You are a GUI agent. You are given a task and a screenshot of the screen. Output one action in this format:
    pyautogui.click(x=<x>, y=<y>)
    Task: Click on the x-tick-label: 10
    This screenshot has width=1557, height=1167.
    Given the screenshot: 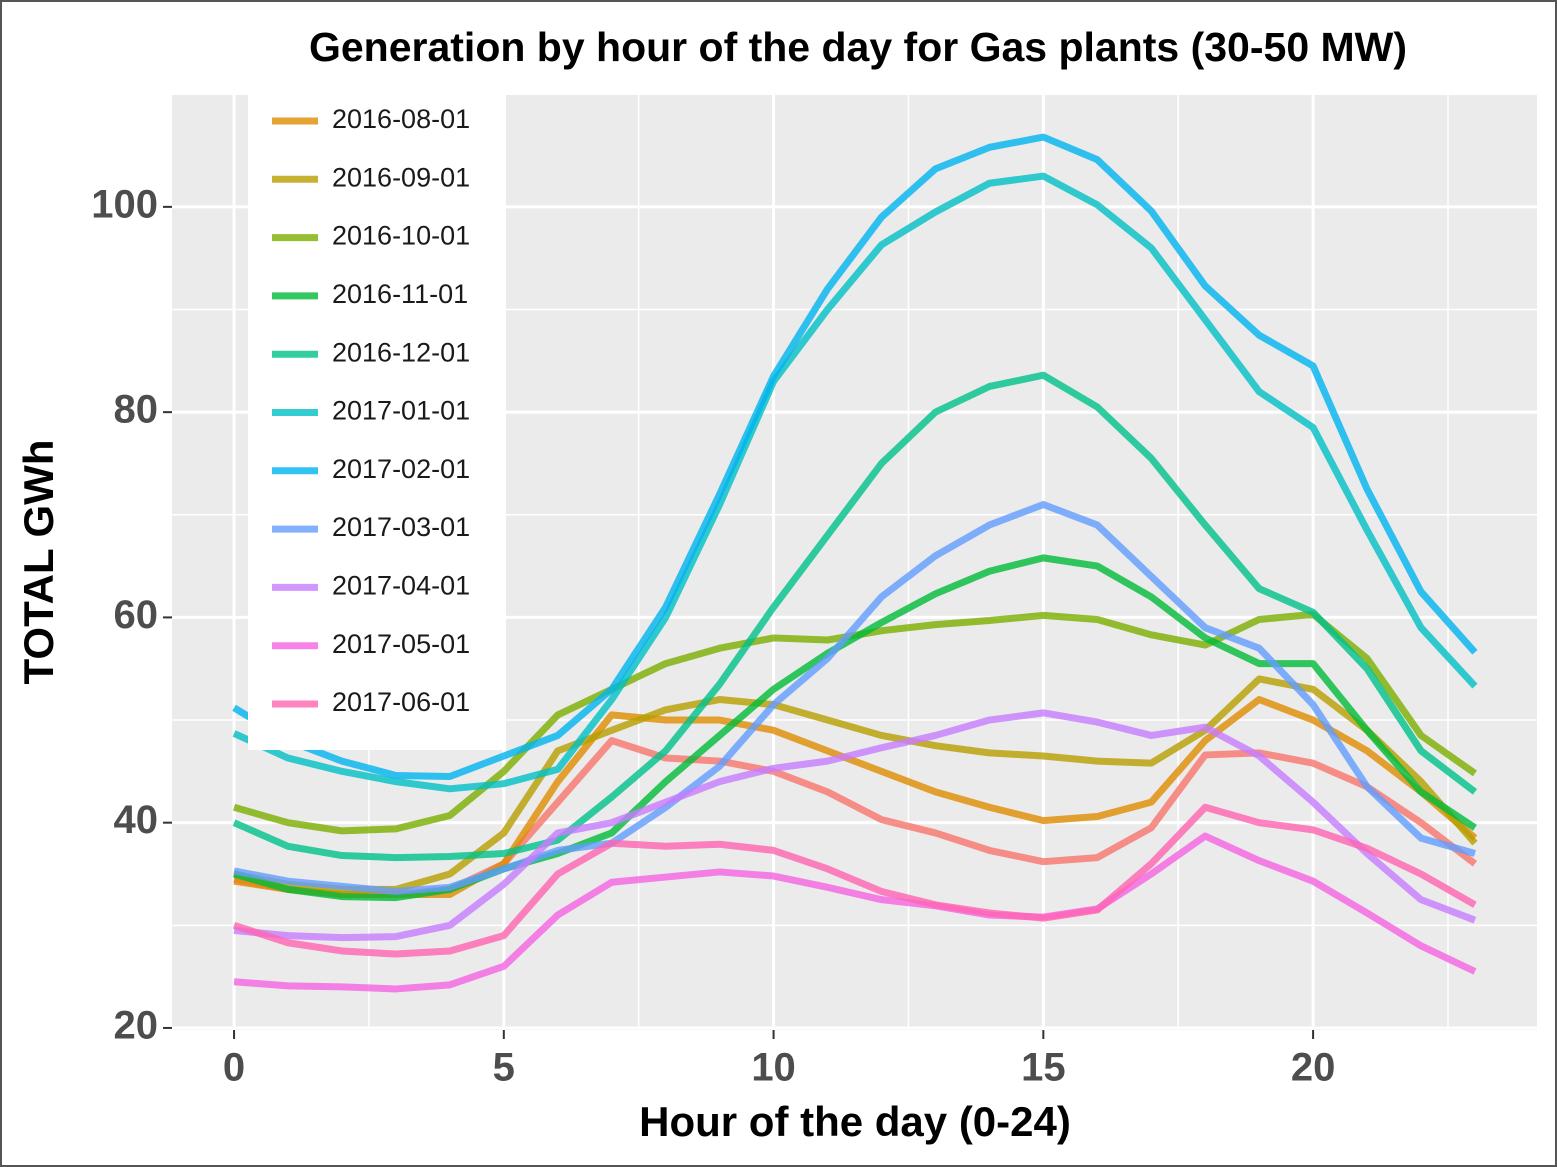 What is the action you would take?
    pyautogui.click(x=773, y=1068)
    